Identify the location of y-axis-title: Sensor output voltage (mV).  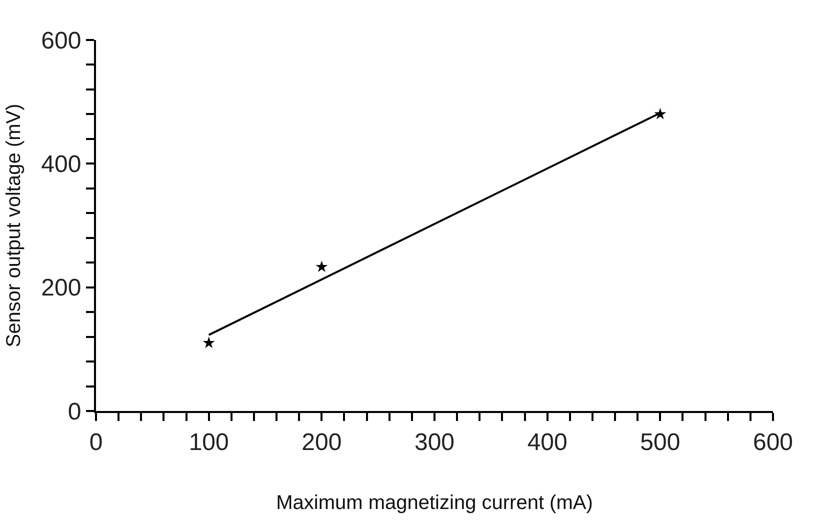
(14, 226).